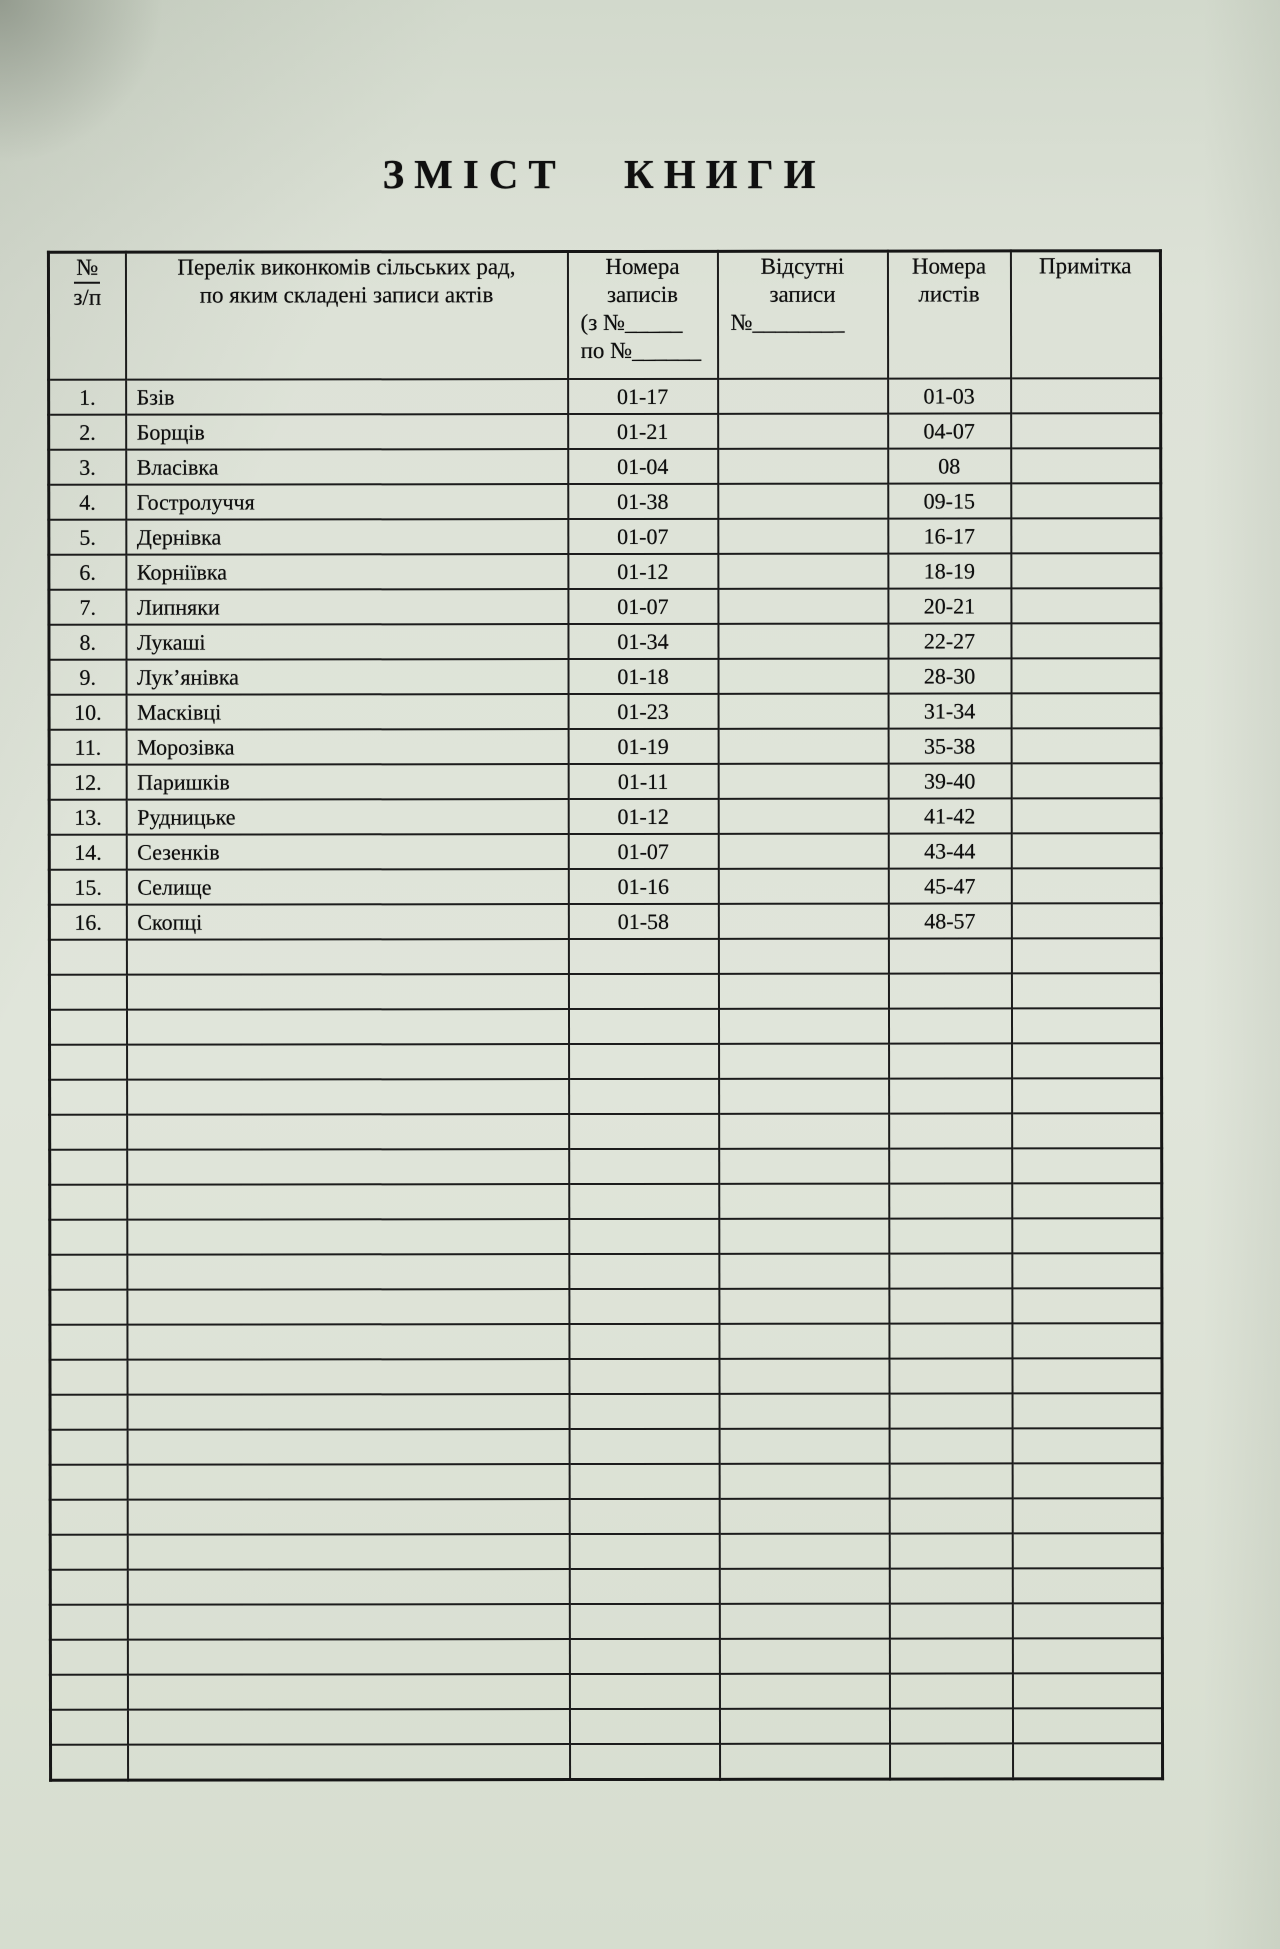 Image resolution: width=1280 pixels, height=1949 pixels. I want to click on header-cell-number: № з/п, so click(87, 316).